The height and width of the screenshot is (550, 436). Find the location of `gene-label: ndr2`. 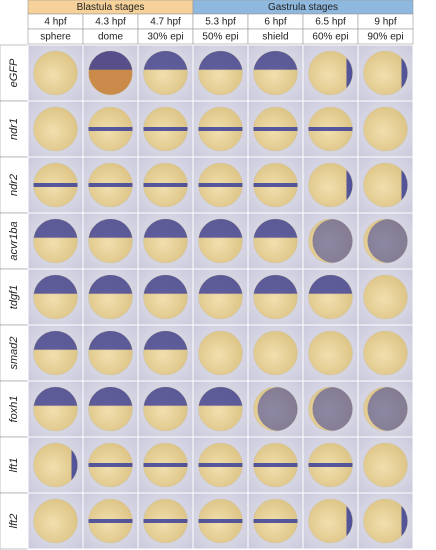

gene-label: ndr2 is located at coordinates (14, 185).